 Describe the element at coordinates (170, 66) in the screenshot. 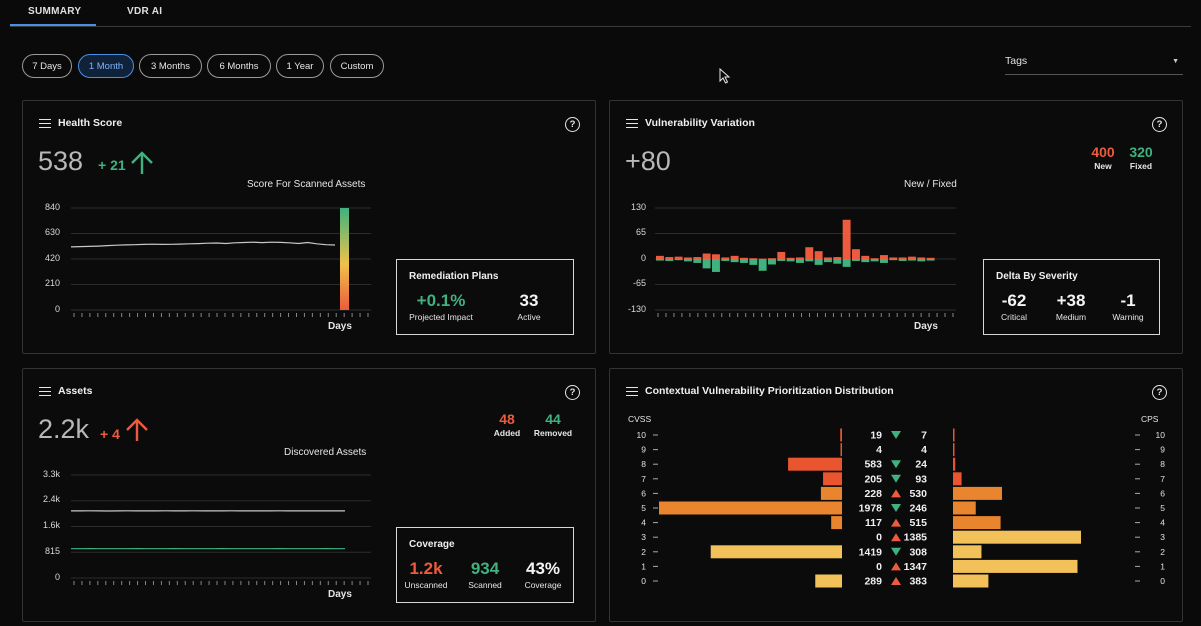

I see `range-3-months-button: 3 Months` at that location.